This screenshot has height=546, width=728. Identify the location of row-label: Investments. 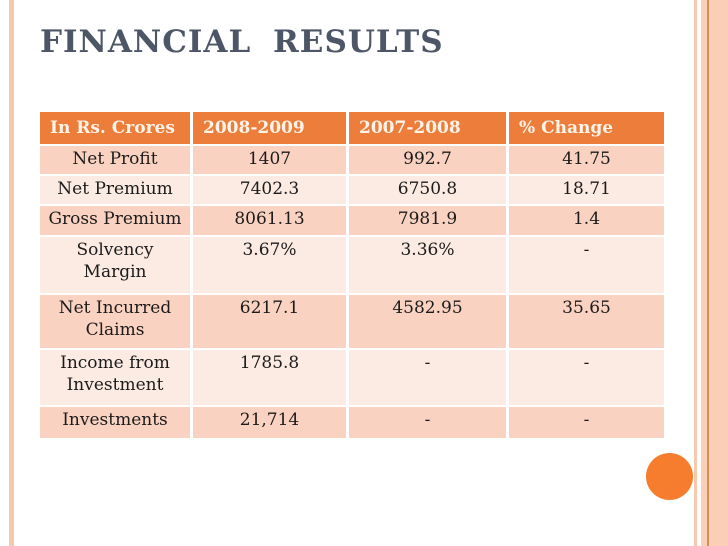
(116, 423).